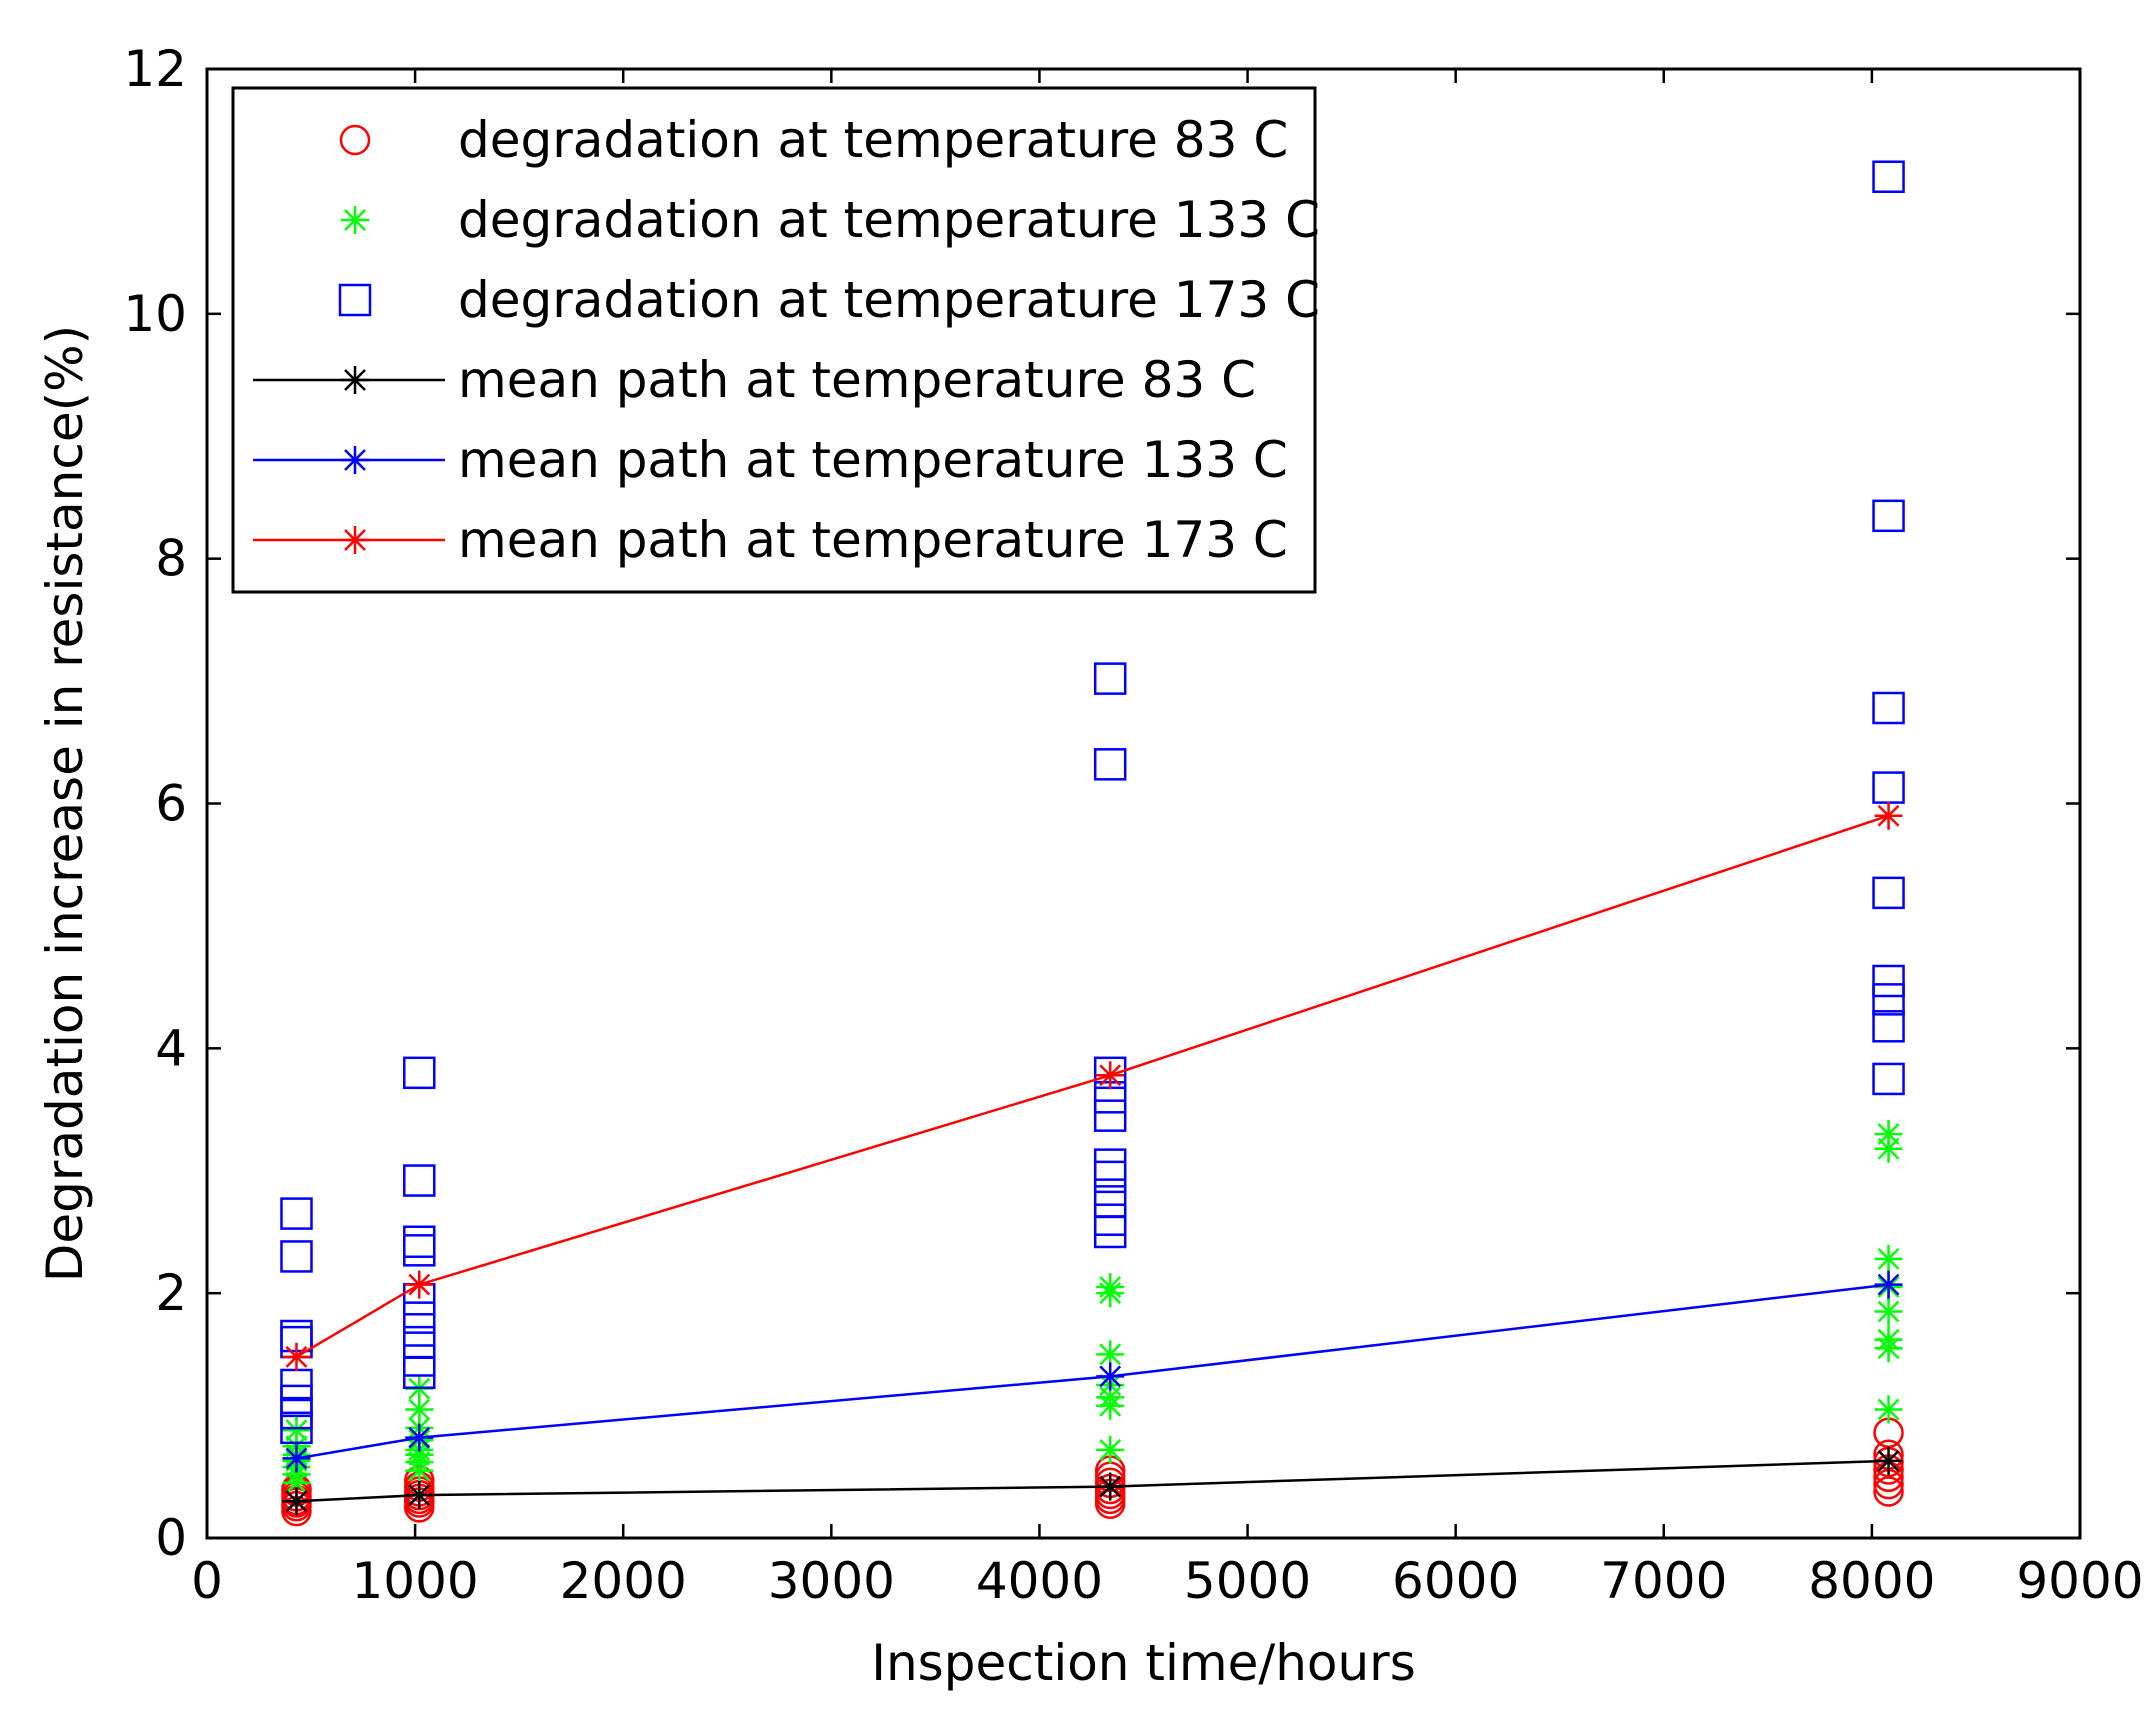  I want to click on legend-item: degradation at temperature 133 C, so click(830, 220).